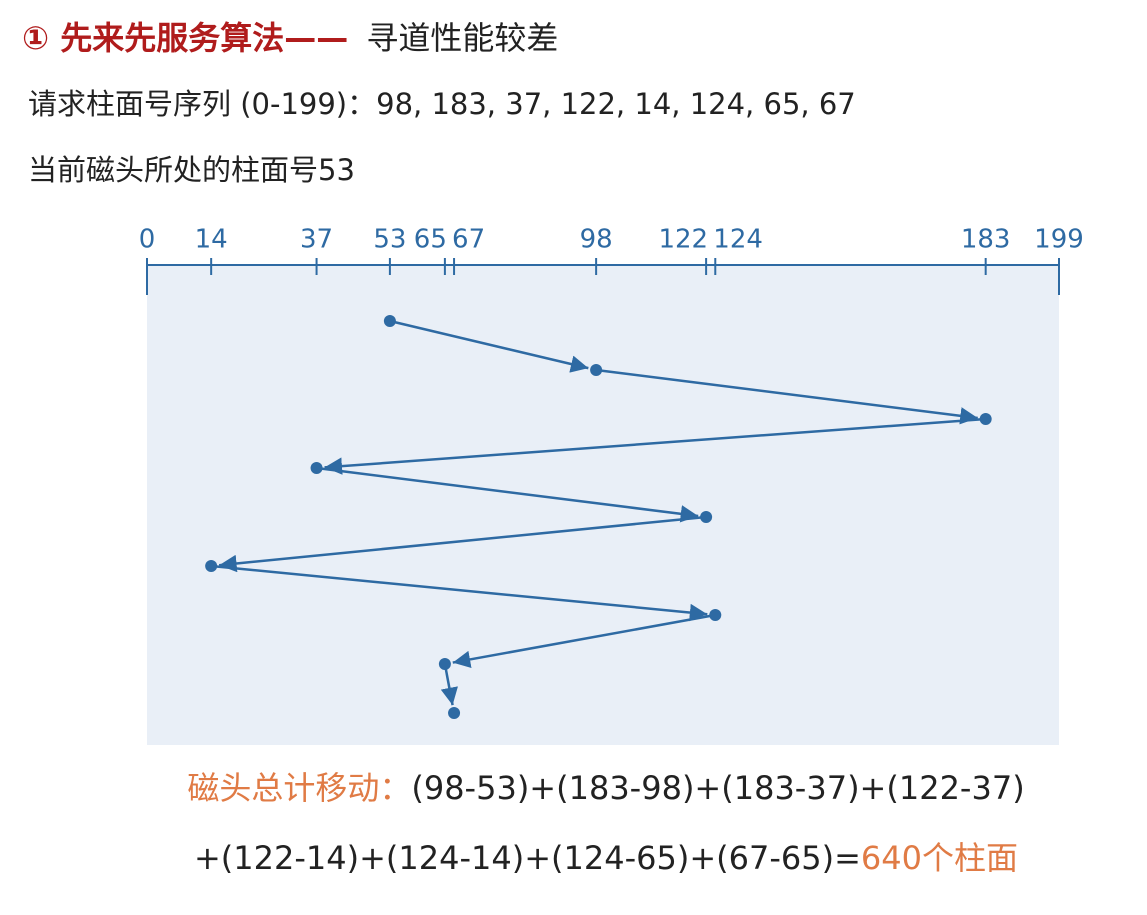  Describe the element at coordinates (299, 788) in the screenshot. I see `total-label: 磁头总计移动：` at that location.